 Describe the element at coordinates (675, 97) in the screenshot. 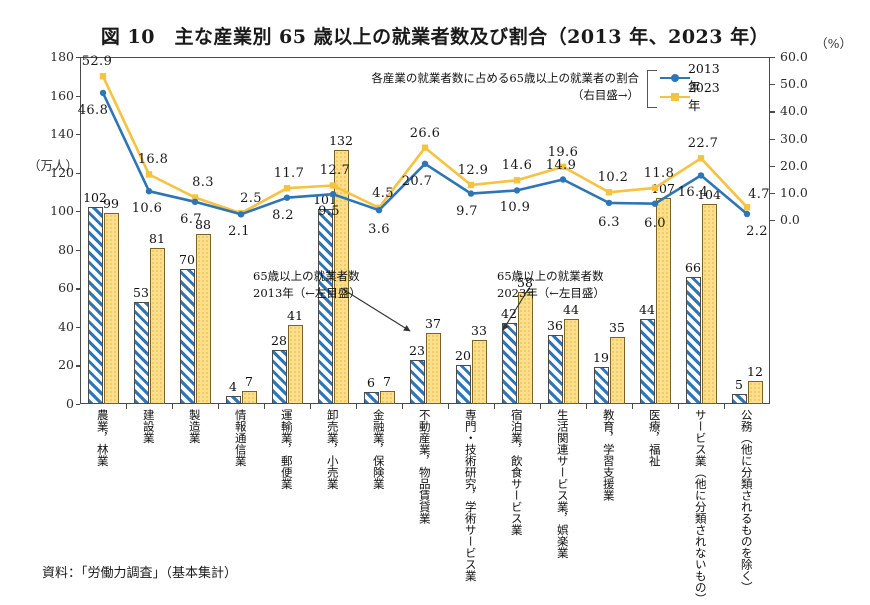

I see `legend-square-icon` at that location.